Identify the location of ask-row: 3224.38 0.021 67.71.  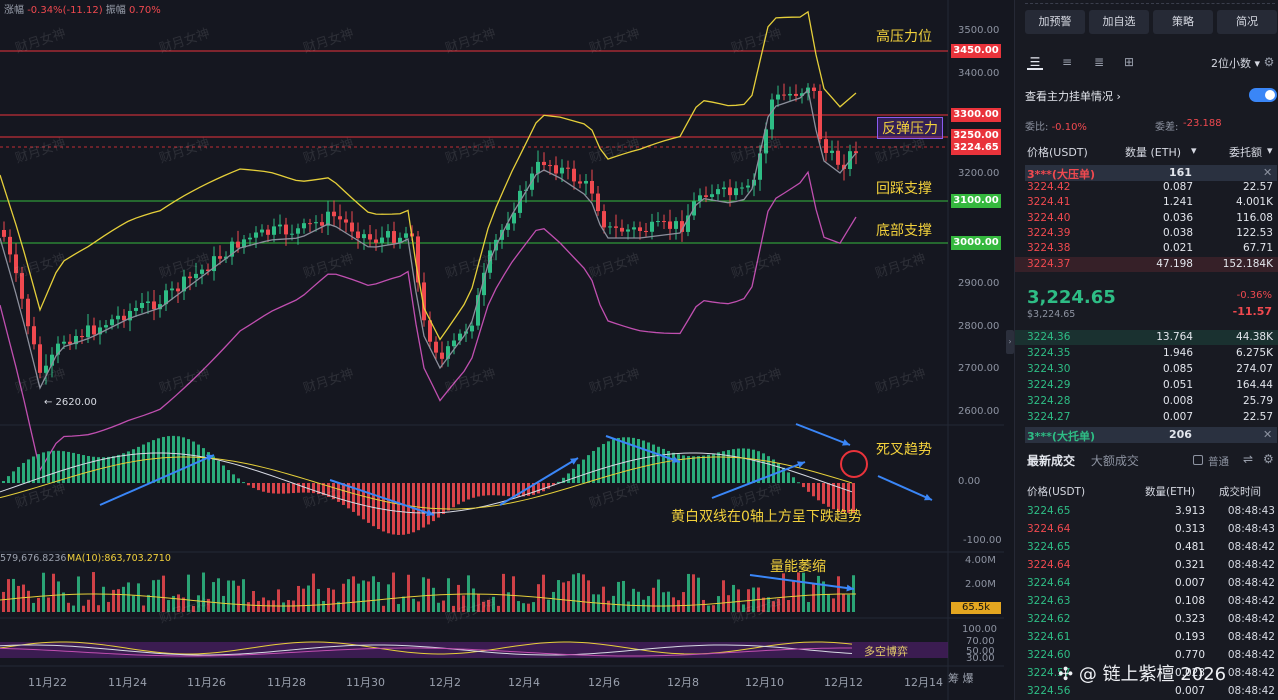
(1146, 248).